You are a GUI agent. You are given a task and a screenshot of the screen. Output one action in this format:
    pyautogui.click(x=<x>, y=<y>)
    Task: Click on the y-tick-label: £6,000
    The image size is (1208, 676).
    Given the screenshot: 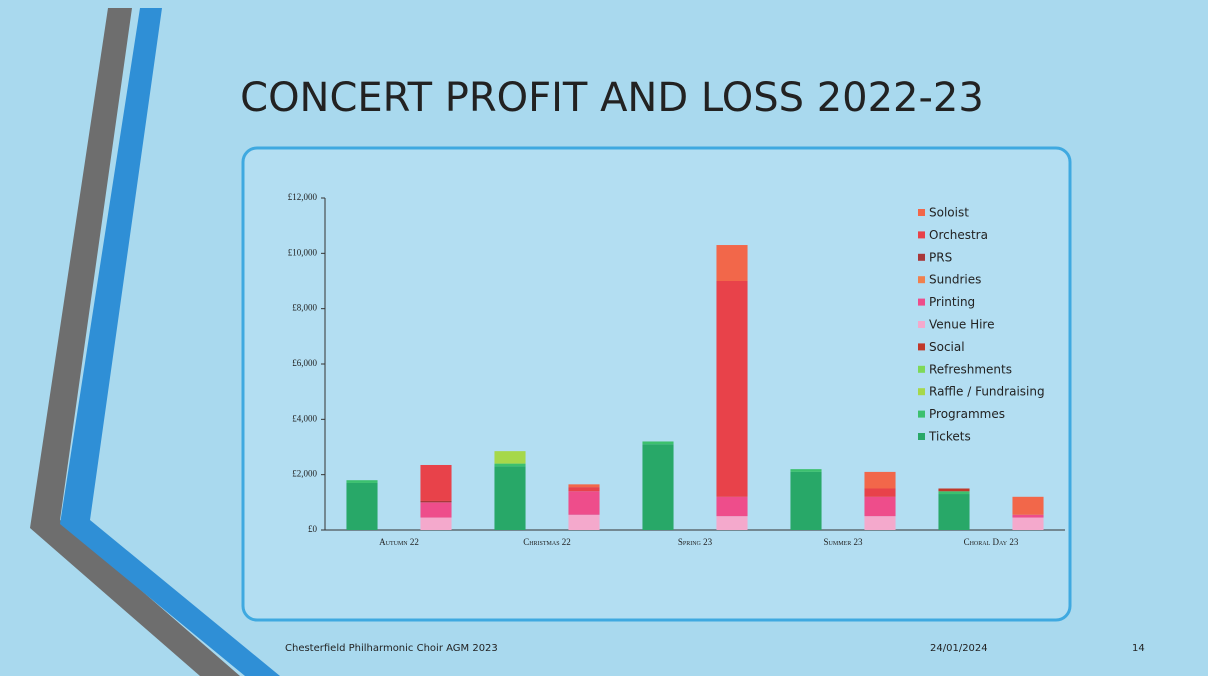 What is the action you would take?
    pyautogui.click(x=304, y=363)
    